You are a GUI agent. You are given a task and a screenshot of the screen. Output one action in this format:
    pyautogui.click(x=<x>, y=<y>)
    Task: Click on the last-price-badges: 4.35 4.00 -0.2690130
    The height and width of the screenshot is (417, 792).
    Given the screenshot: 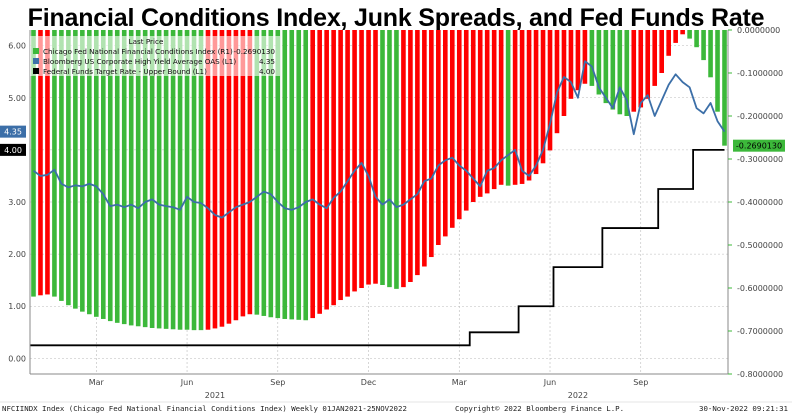 What is the action you would take?
    pyautogui.click(x=392, y=140)
    